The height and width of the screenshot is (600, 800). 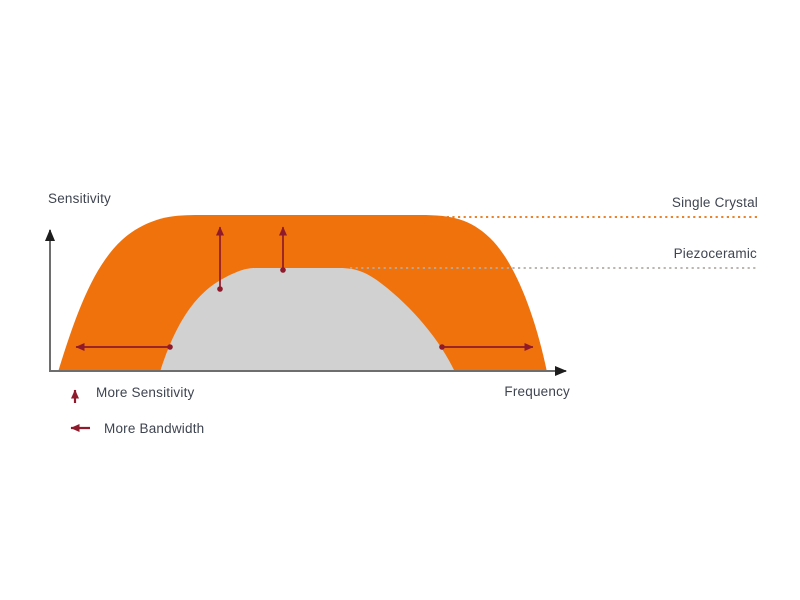 What do you see at coordinates (307, 320) in the screenshot?
I see `piezoceramic-area` at bounding box center [307, 320].